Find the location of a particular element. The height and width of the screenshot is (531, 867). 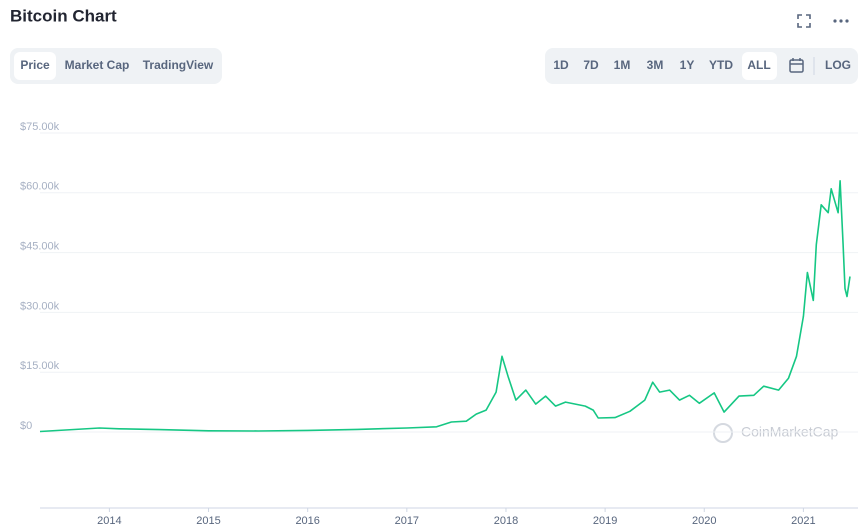

x-tick-label: 2017 is located at coordinates (407, 521).